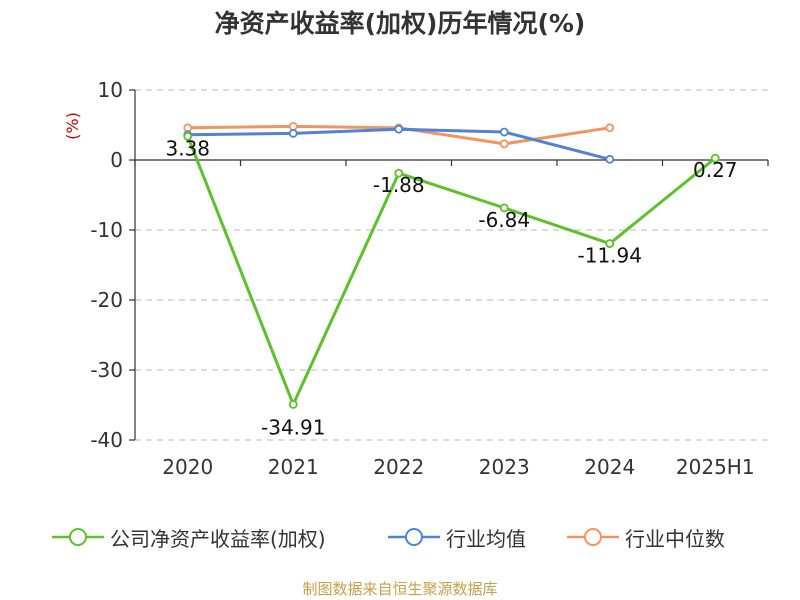 Image resolution: width=800 pixels, height=600 pixels. What do you see at coordinates (610, 256) in the screenshot?
I see `data-label: -11.94` at bounding box center [610, 256].